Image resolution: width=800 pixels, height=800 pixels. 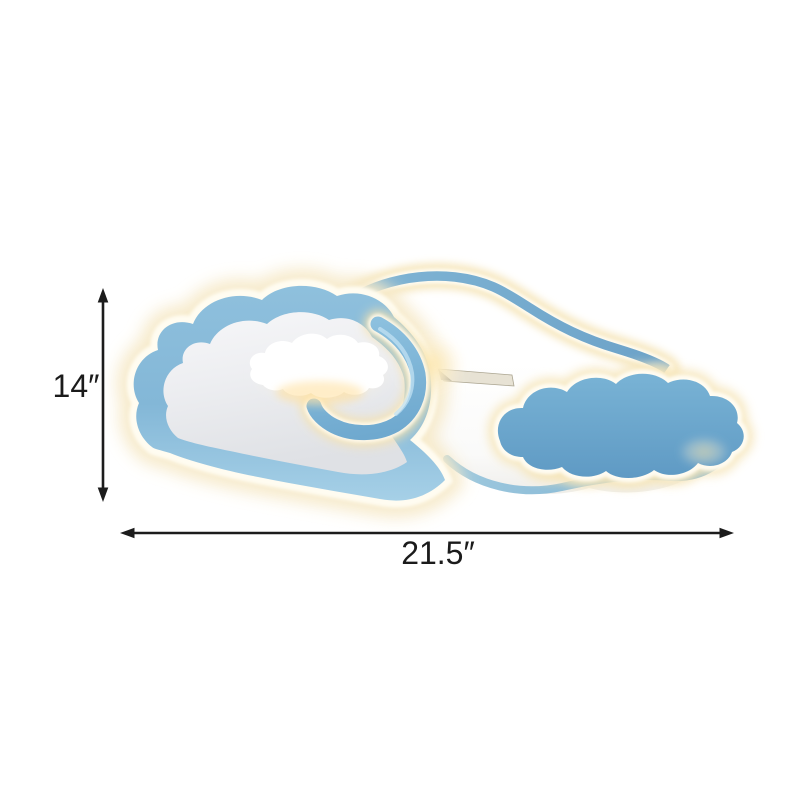 What do you see at coordinates (438, 553) in the screenshot?
I see `width-dimension-label: 21.5″` at bounding box center [438, 553].